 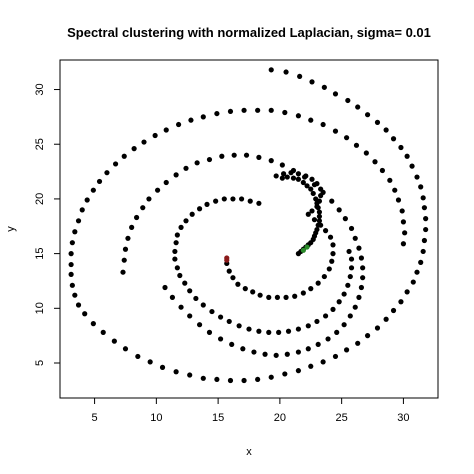 I want to click on x-tick-label: 25, so click(x=342, y=418).